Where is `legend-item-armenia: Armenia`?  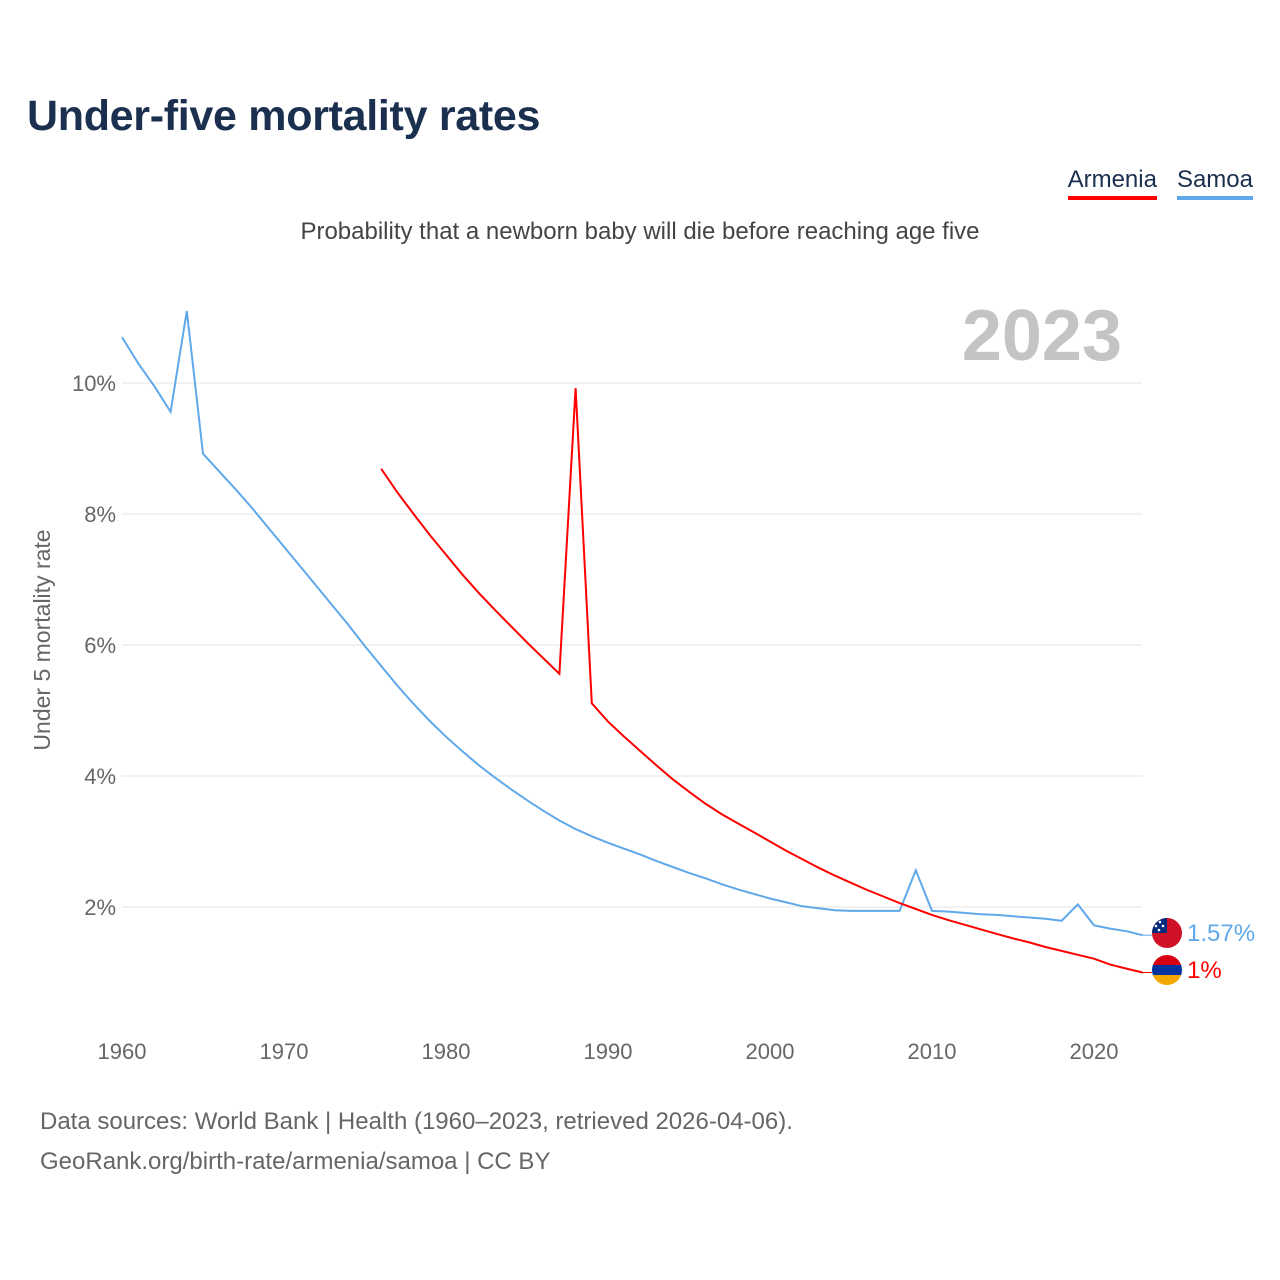
legend-item-armenia: Armenia is located at coordinates (1112, 183).